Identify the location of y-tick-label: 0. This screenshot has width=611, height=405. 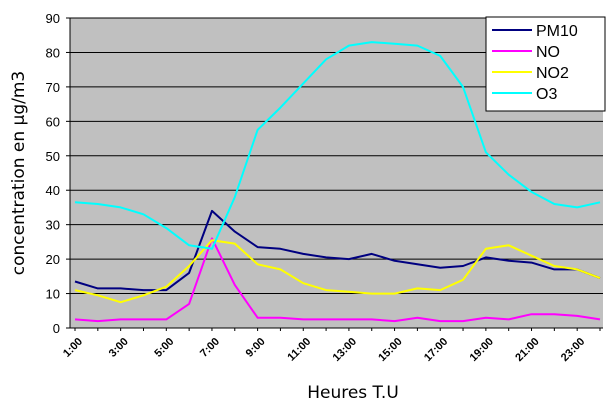
(56, 328).